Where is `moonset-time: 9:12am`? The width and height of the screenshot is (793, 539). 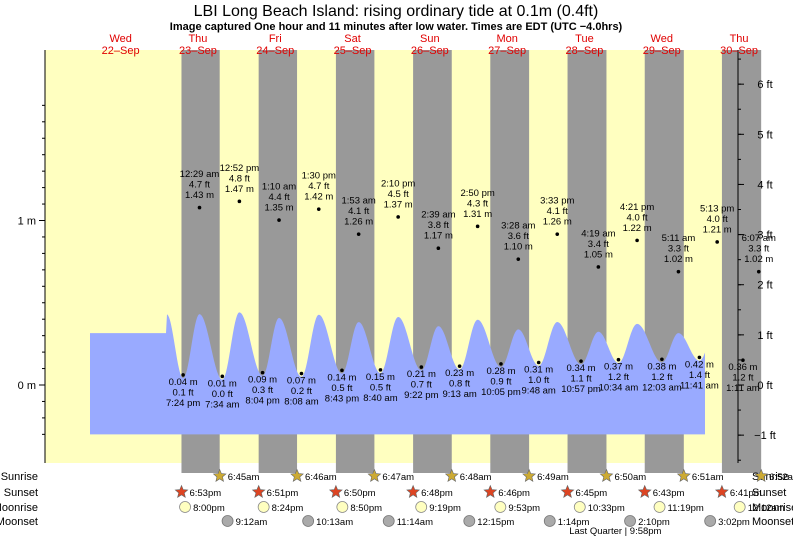
moonset-time: 9:12am is located at coordinates (252, 522).